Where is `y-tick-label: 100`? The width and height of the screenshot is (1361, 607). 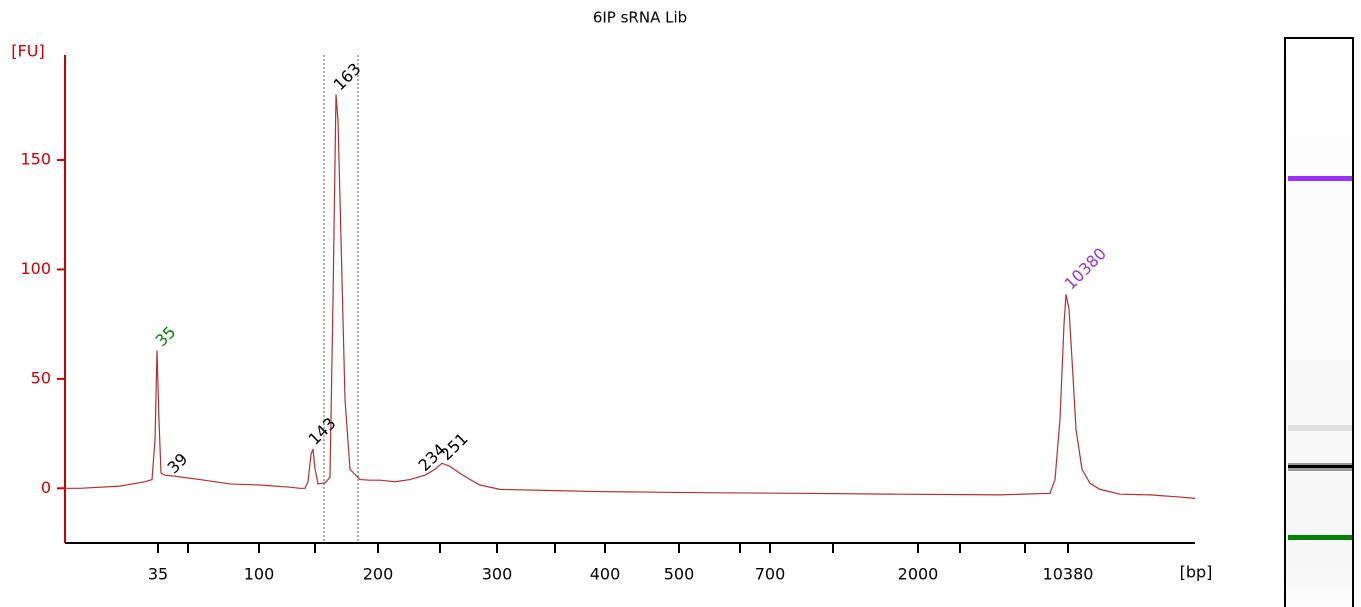 y-tick-label: 100 is located at coordinates (35, 268).